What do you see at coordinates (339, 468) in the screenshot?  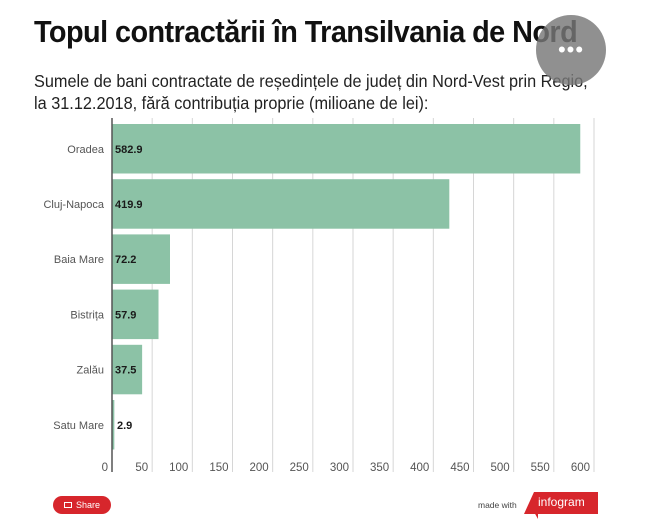 I see `x-tick-label: 300` at bounding box center [339, 468].